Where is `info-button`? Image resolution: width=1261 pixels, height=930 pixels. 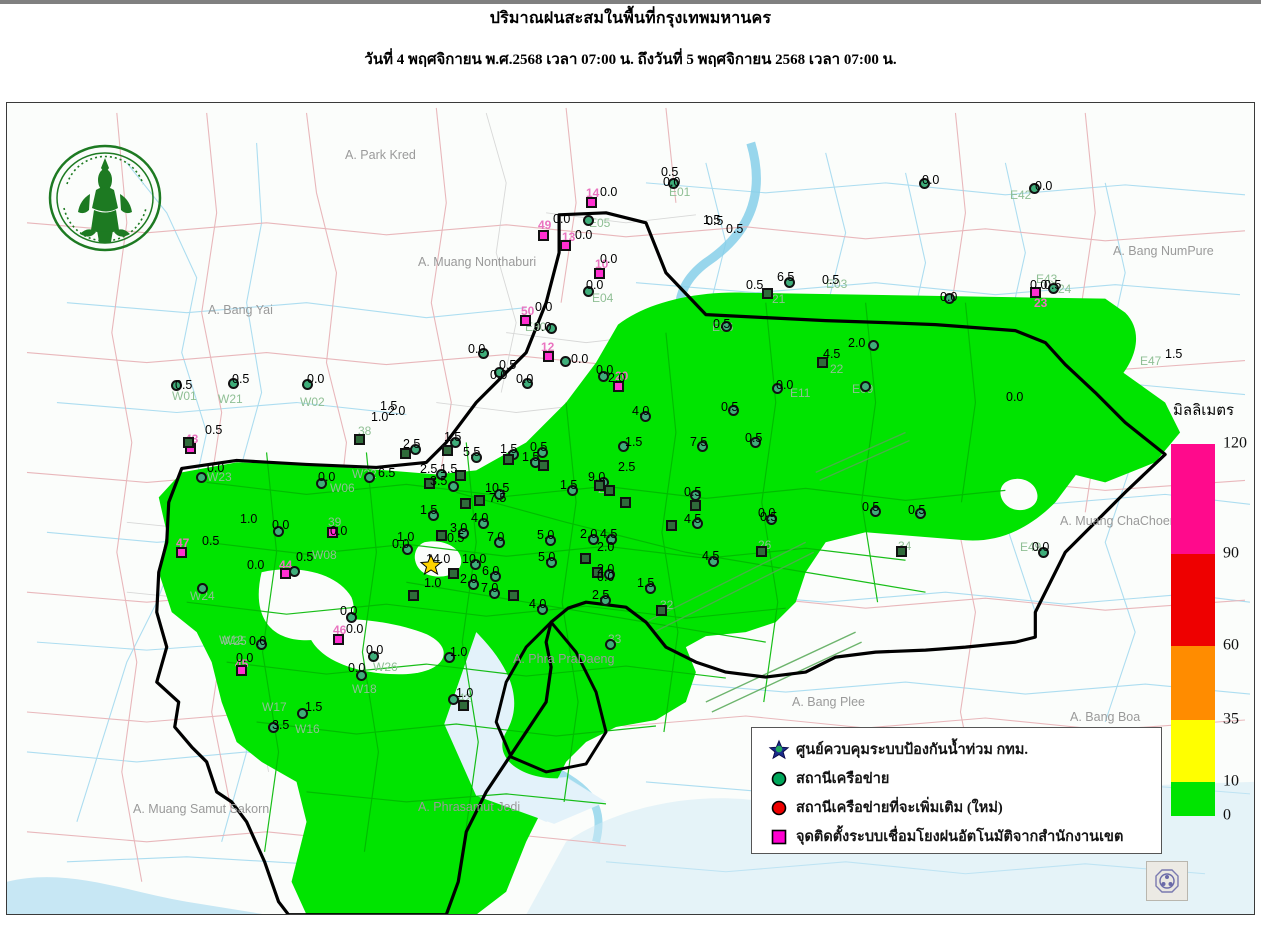 info-button is located at coordinates (1167, 881).